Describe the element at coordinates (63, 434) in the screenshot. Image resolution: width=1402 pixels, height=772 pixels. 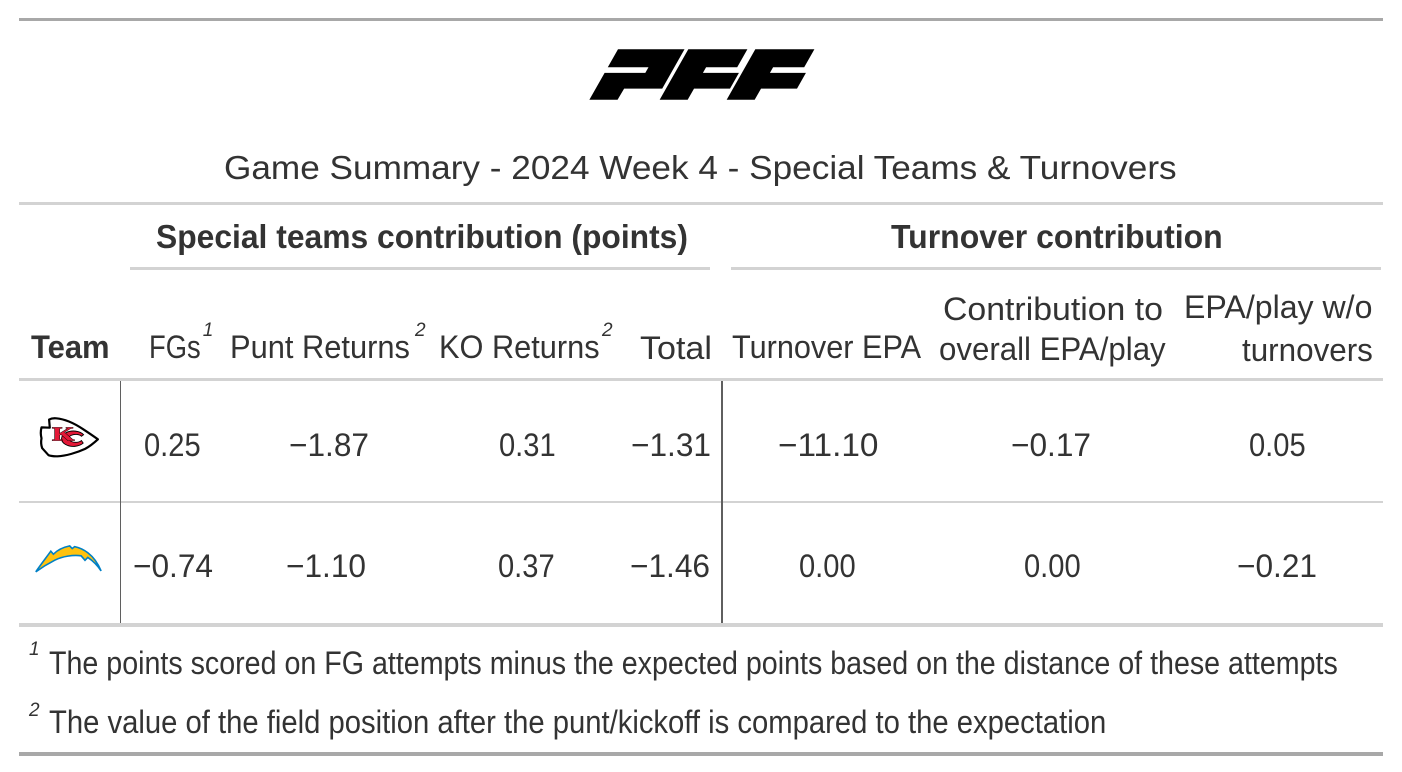
I see `svg-text: K` at that location.